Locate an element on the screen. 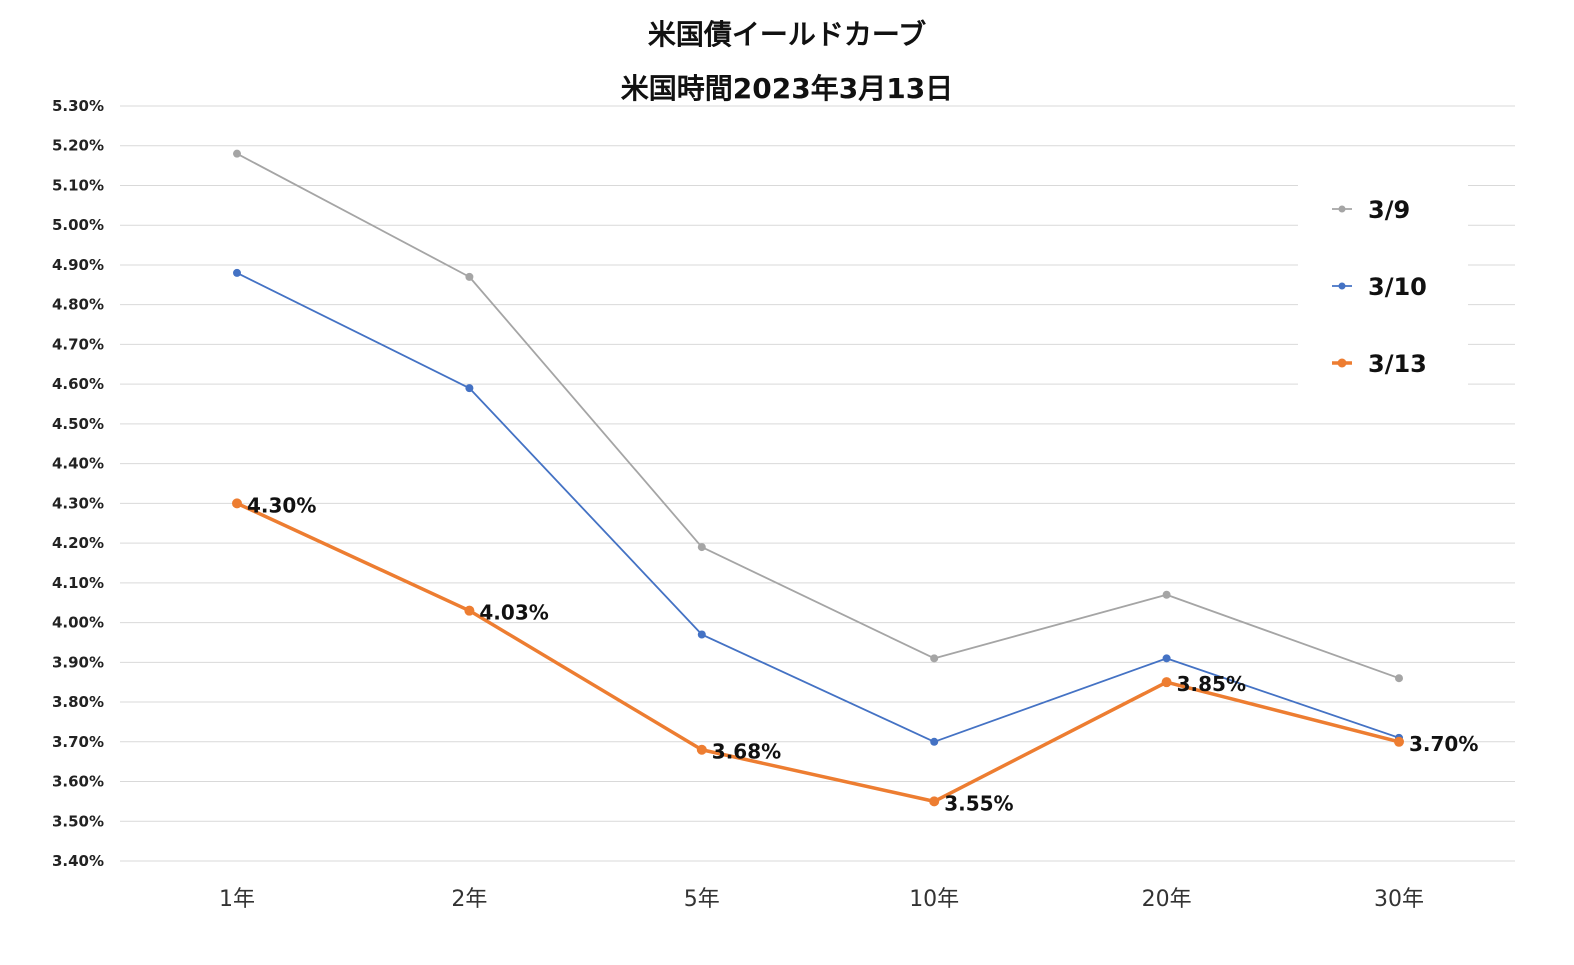  y-tick-label: 3.50% is located at coordinates (78, 821).